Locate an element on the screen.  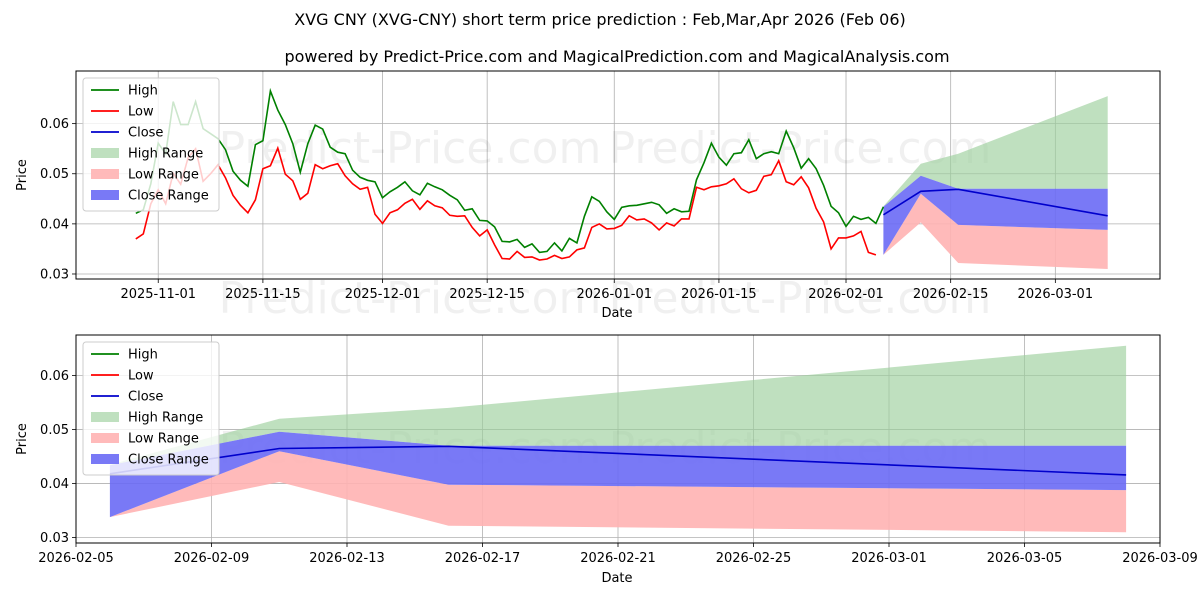
low-line is located at coordinates (506, 203).